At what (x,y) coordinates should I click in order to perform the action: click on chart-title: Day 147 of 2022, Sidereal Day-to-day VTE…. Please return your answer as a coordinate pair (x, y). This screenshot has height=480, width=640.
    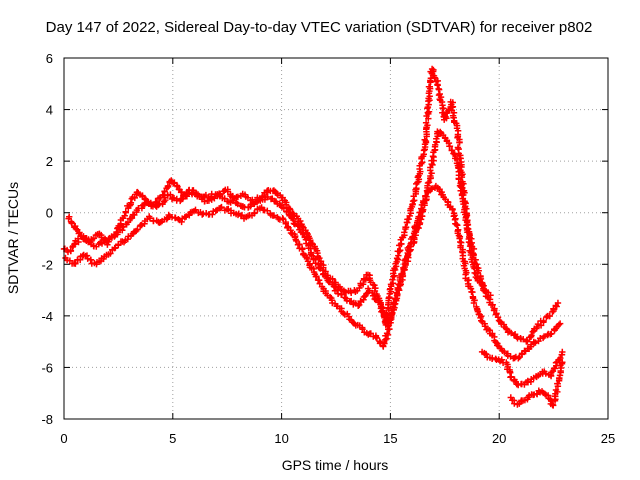
    Looking at the image, I should click on (319, 27).